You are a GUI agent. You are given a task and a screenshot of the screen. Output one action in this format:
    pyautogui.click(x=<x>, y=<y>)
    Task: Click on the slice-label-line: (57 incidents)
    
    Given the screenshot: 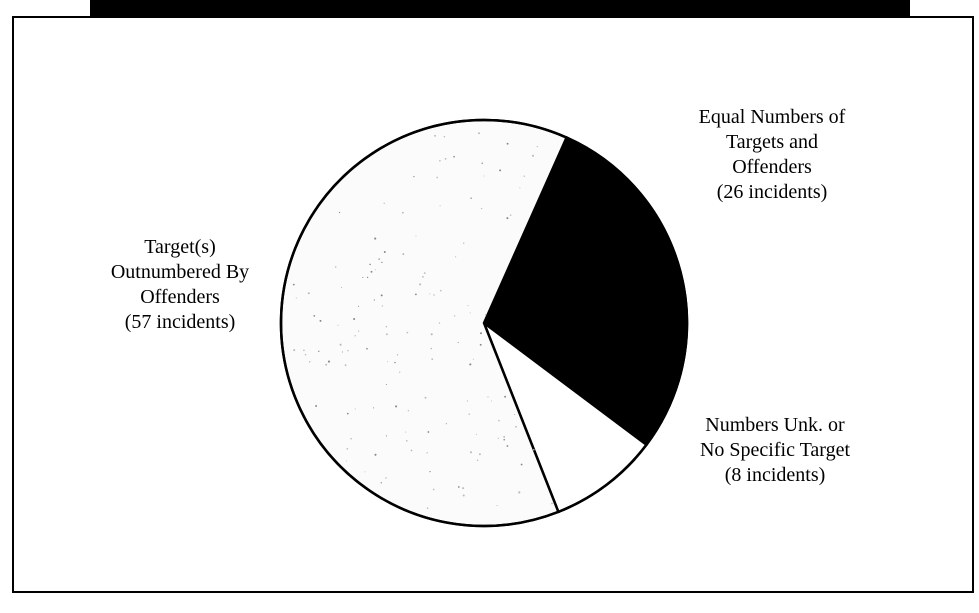 What is the action you would take?
    pyautogui.click(x=180, y=322)
    